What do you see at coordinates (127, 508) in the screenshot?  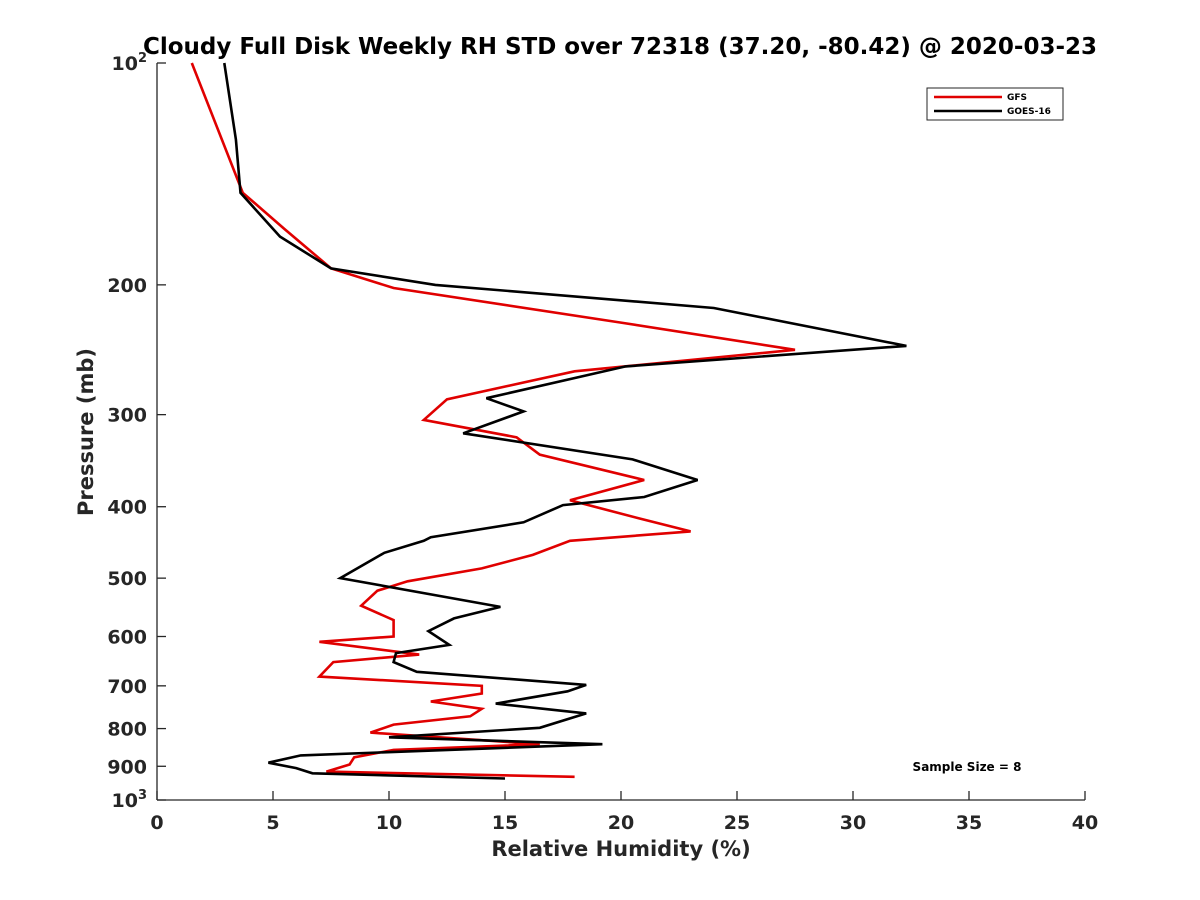 I see `y-tick-label: 400` at bounding box center [127, 508].